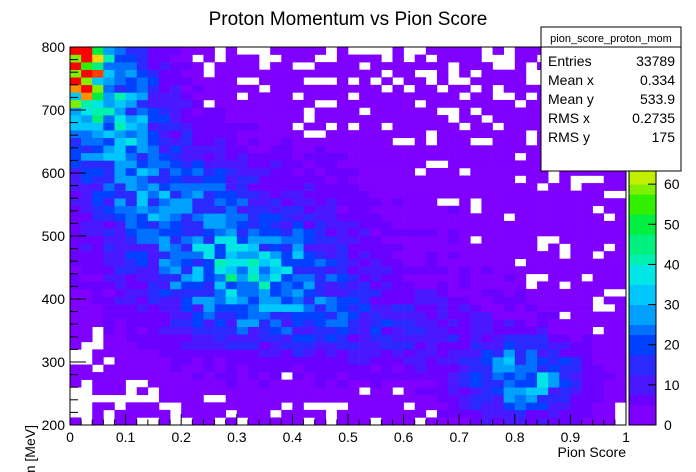  What do you see at coordinates (642, 229) in the screenshot?
I see `color-scale-band` at bounding box center [642, 229].